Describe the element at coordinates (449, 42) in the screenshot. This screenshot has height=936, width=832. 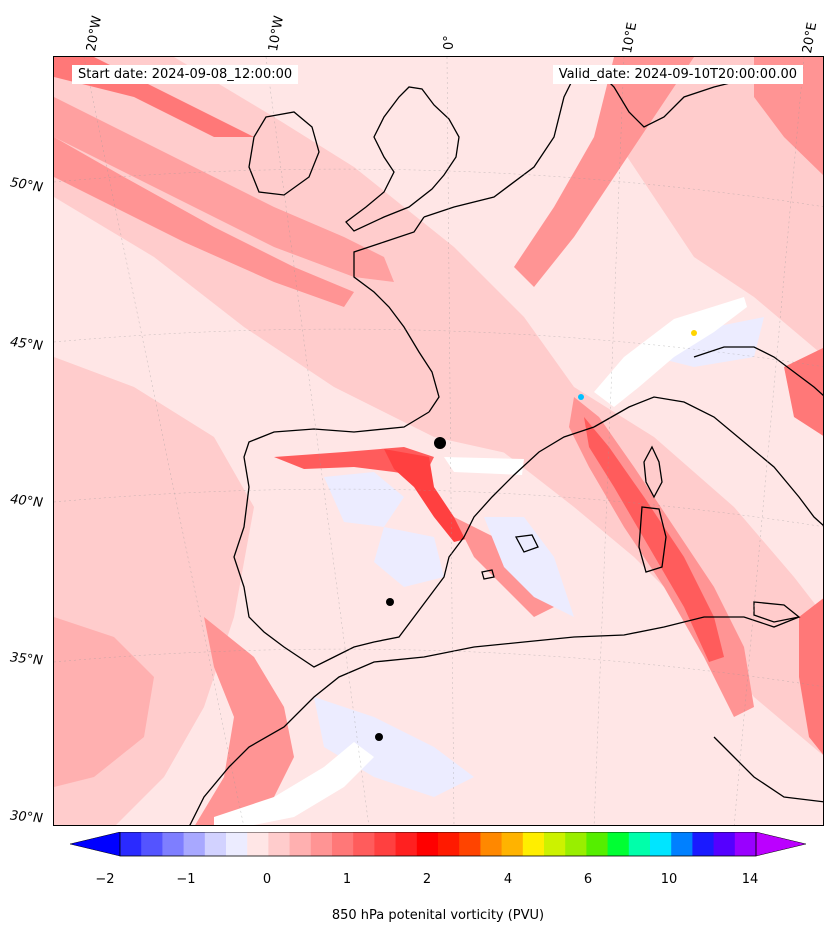
I see `lon-label-0: 0°` at that location.